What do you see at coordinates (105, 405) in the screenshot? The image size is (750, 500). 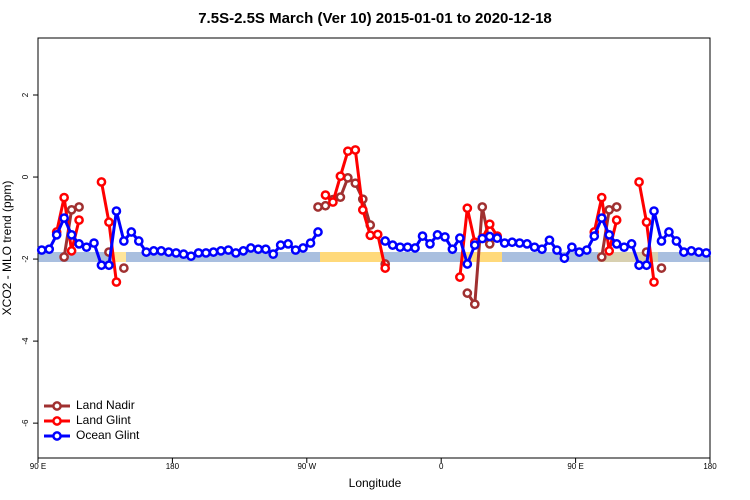 I see `legend-label: Land Nadir` at bounding box center [105, 405].